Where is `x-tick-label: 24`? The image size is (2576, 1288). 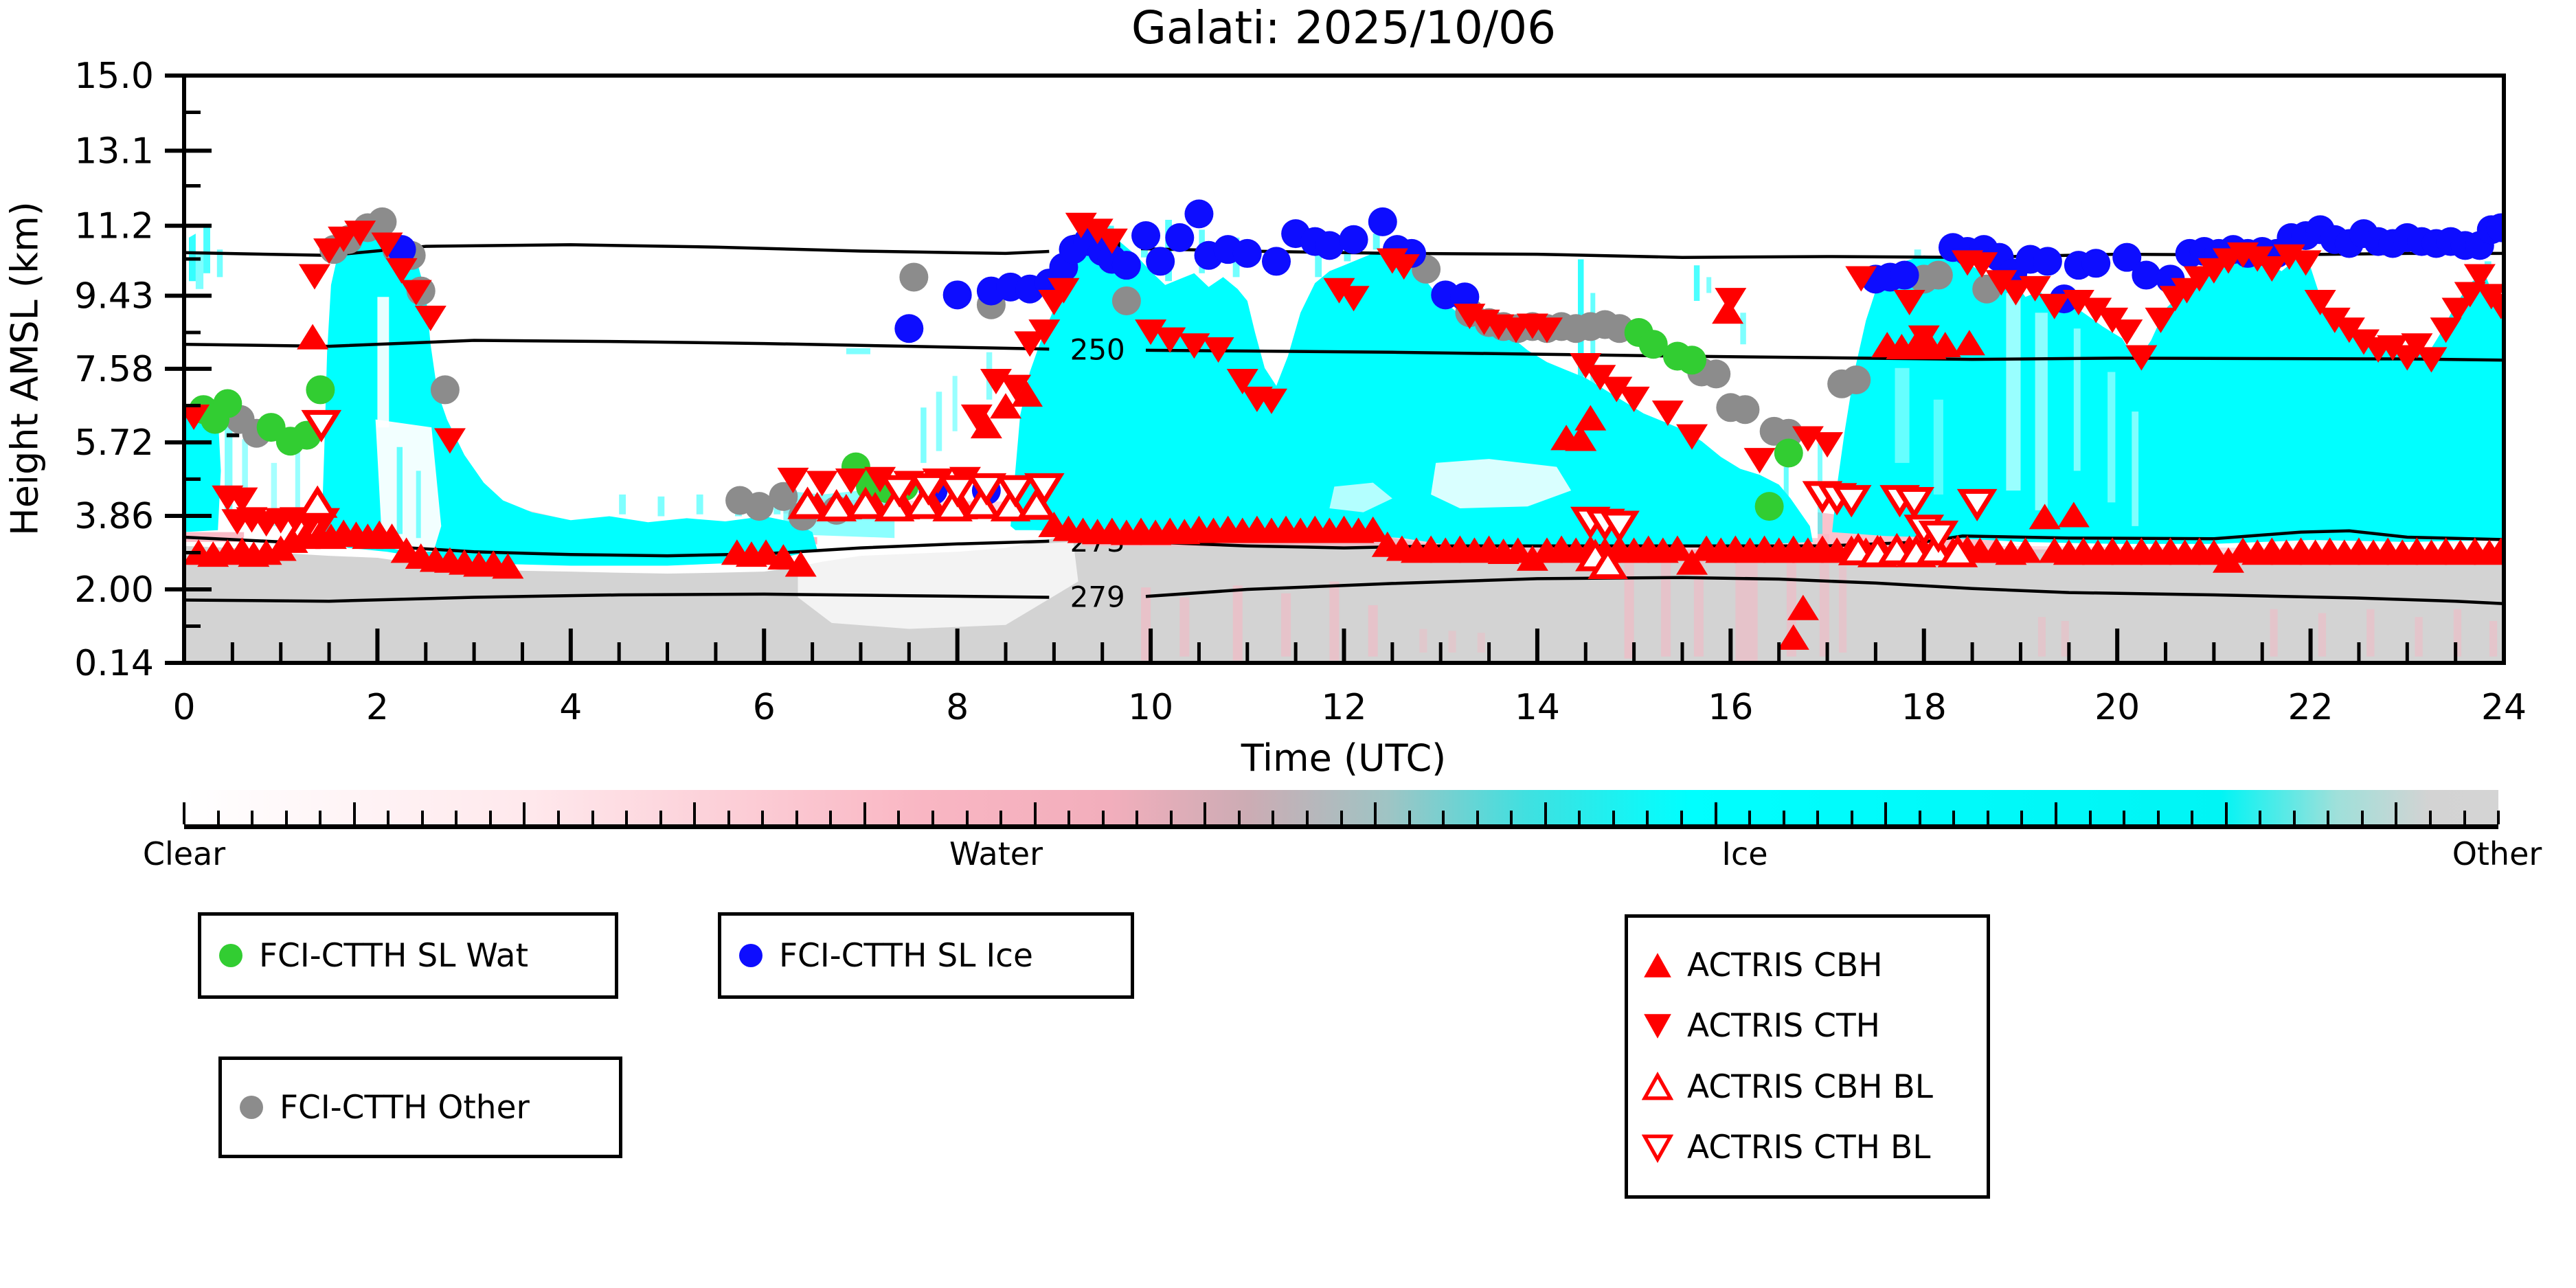 x-tick-label: 24 is located at coordinates (2504, 707).